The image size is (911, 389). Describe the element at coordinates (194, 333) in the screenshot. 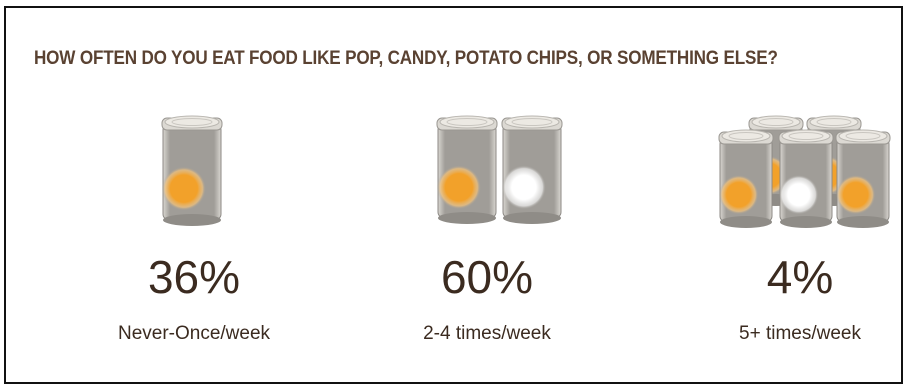

I see `category-label-never: Never-Once/week` at that location.